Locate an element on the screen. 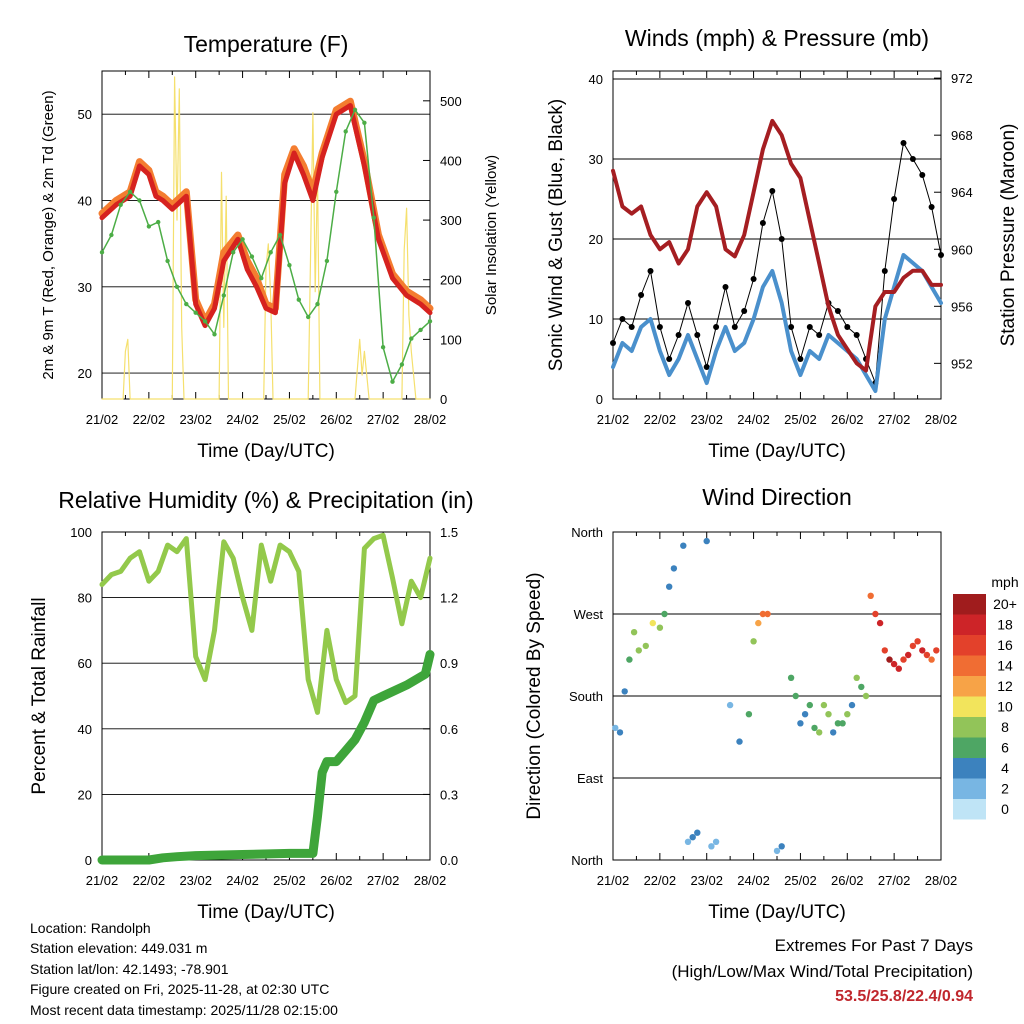 This screenshot has height=1024, width=1024. y-right-tick-label: 200 is located at coordinates (451, 280).